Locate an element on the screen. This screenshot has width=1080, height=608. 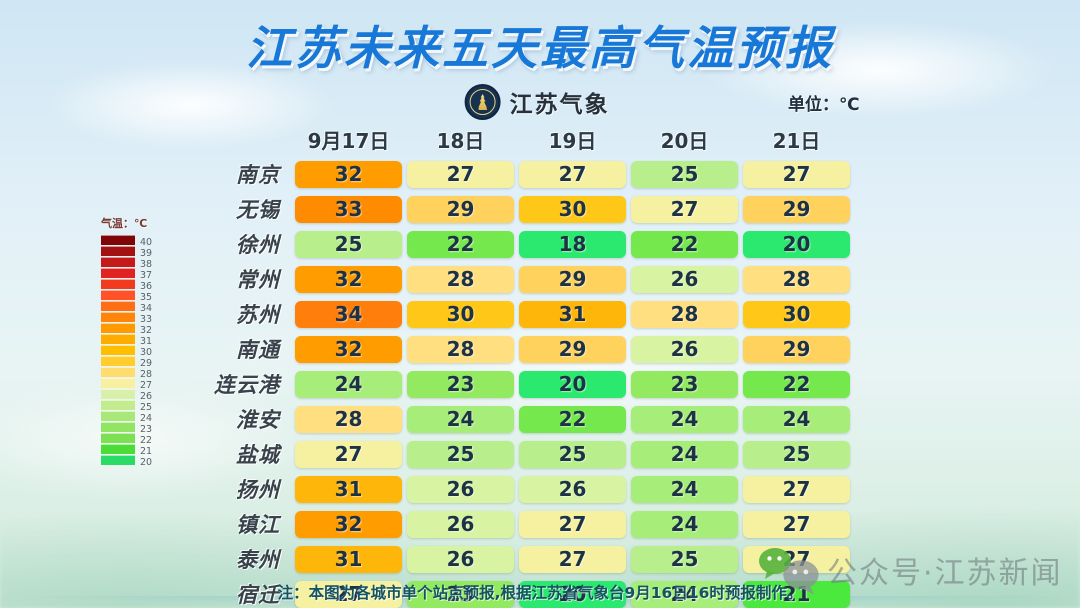
legend-label: 21 is located at coordinates (146, 451).